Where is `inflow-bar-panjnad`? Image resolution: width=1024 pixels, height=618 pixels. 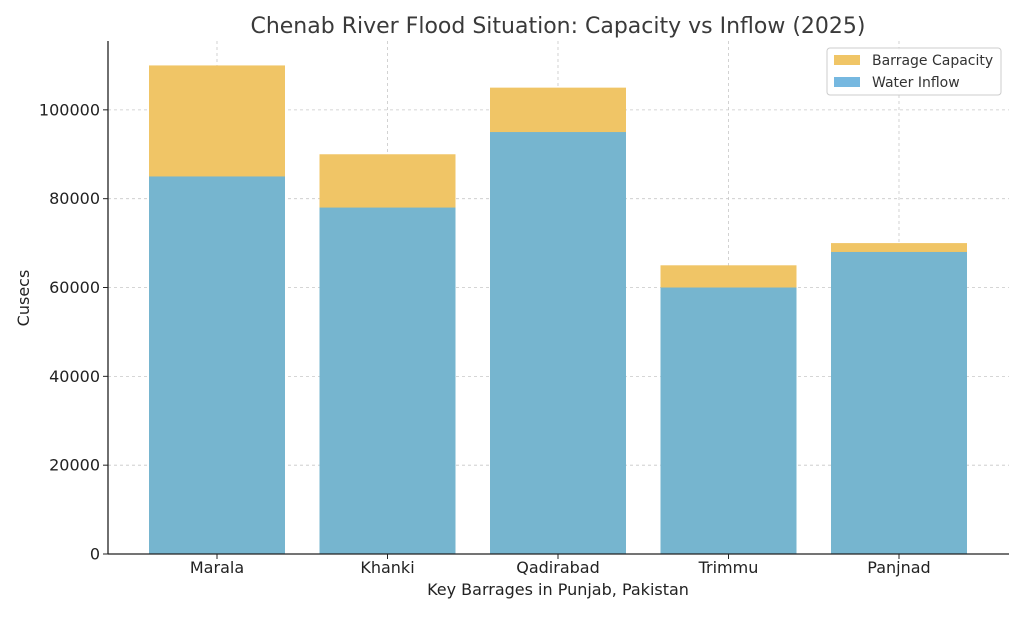 inflow-bar-panjnad is located at coordinates (899, 402).